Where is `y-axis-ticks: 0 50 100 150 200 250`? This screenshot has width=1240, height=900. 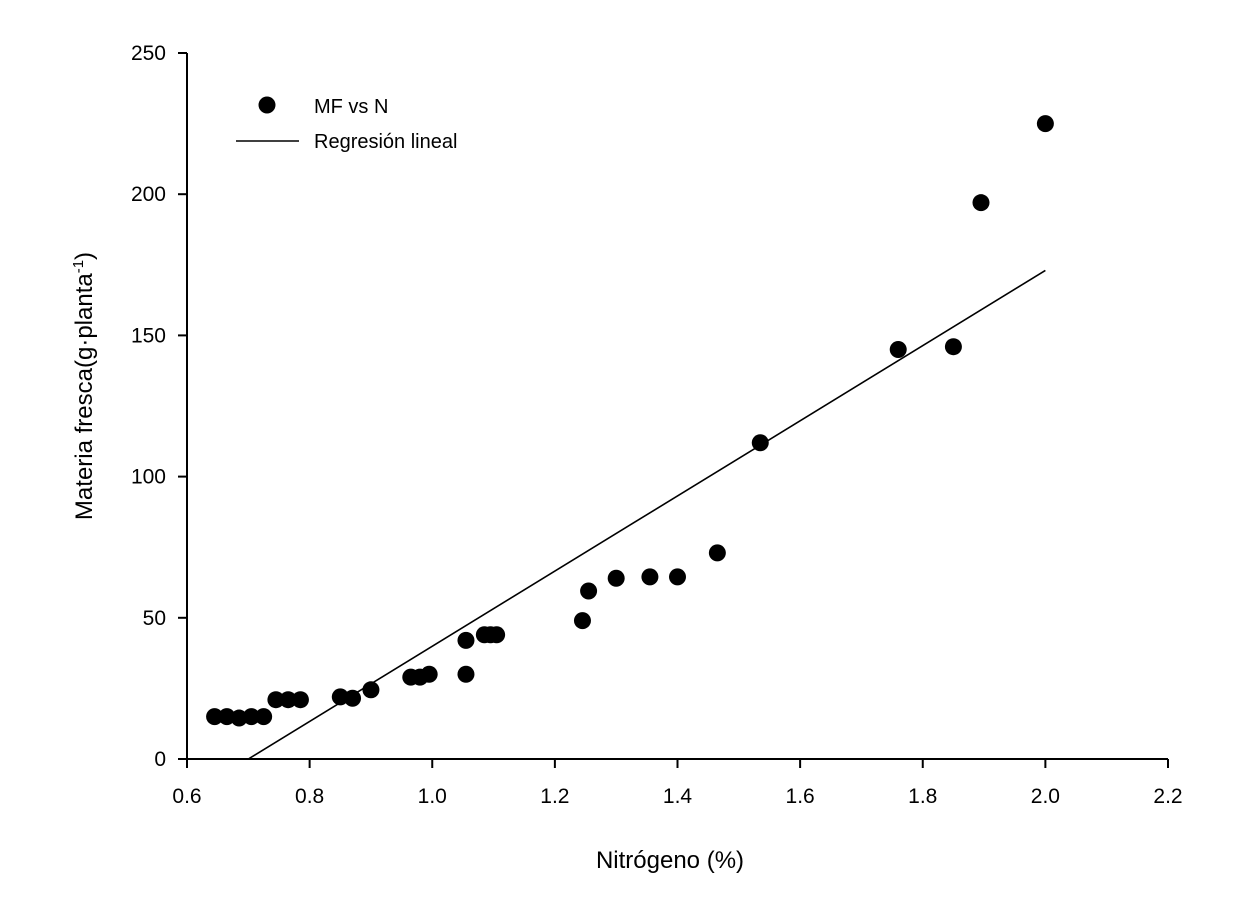 y-axis-ticks: 0 50 100 150 200 250 is located at coordinates (159, 406).